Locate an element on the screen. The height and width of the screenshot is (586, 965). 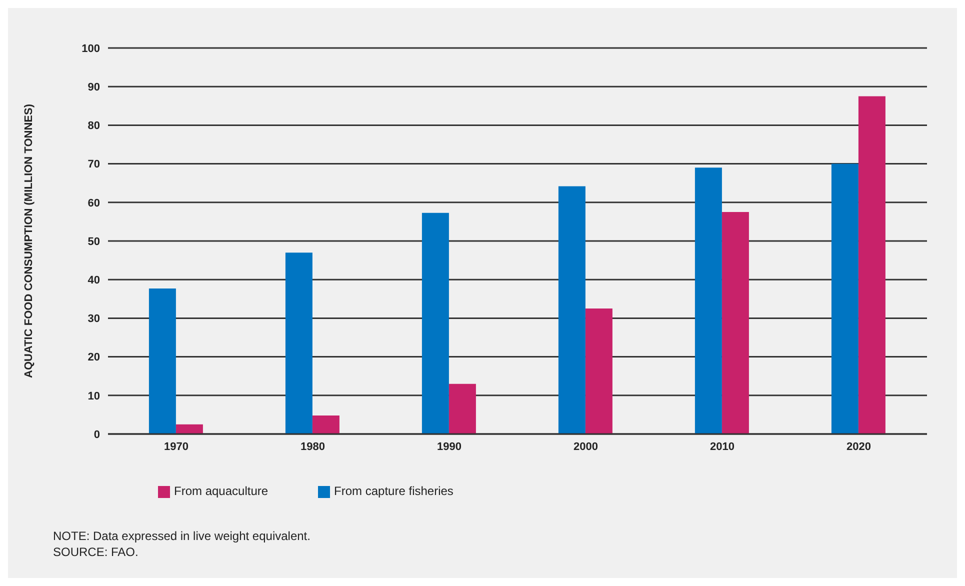
y-tick-label: 10 is located at coordinates (94, 396).